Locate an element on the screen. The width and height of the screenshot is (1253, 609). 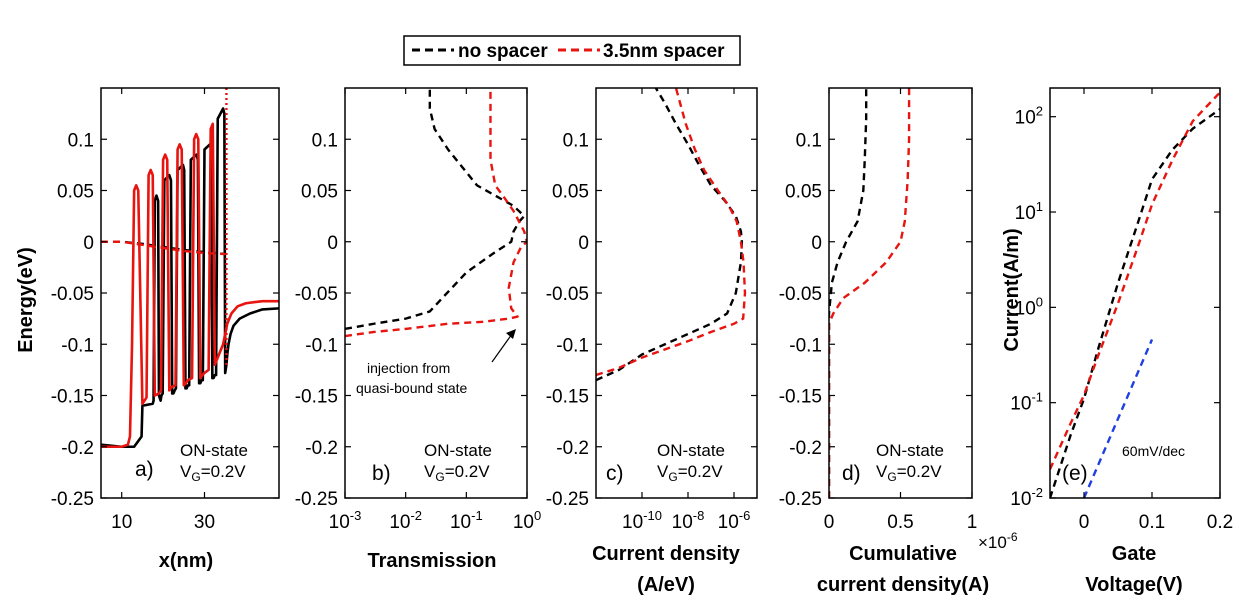
panel-d-ytick-label: -0.25 is located at coordinates (800, 499).